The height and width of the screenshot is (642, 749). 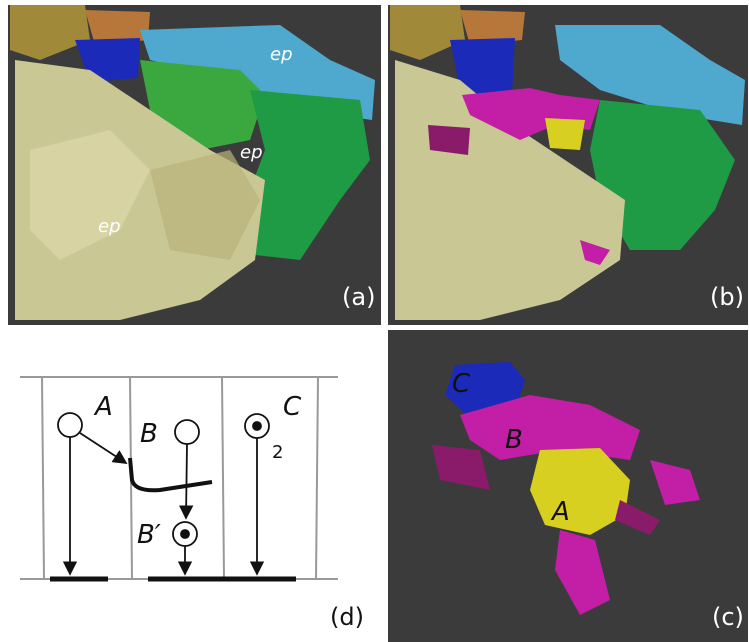 I want to click on panel-label: (a), so click(x=358, y=297).